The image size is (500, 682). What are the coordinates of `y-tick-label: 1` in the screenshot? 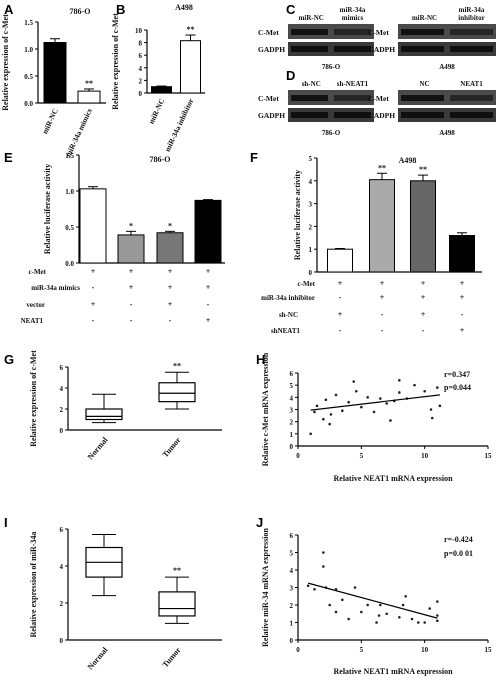 It's located at (292, 624).